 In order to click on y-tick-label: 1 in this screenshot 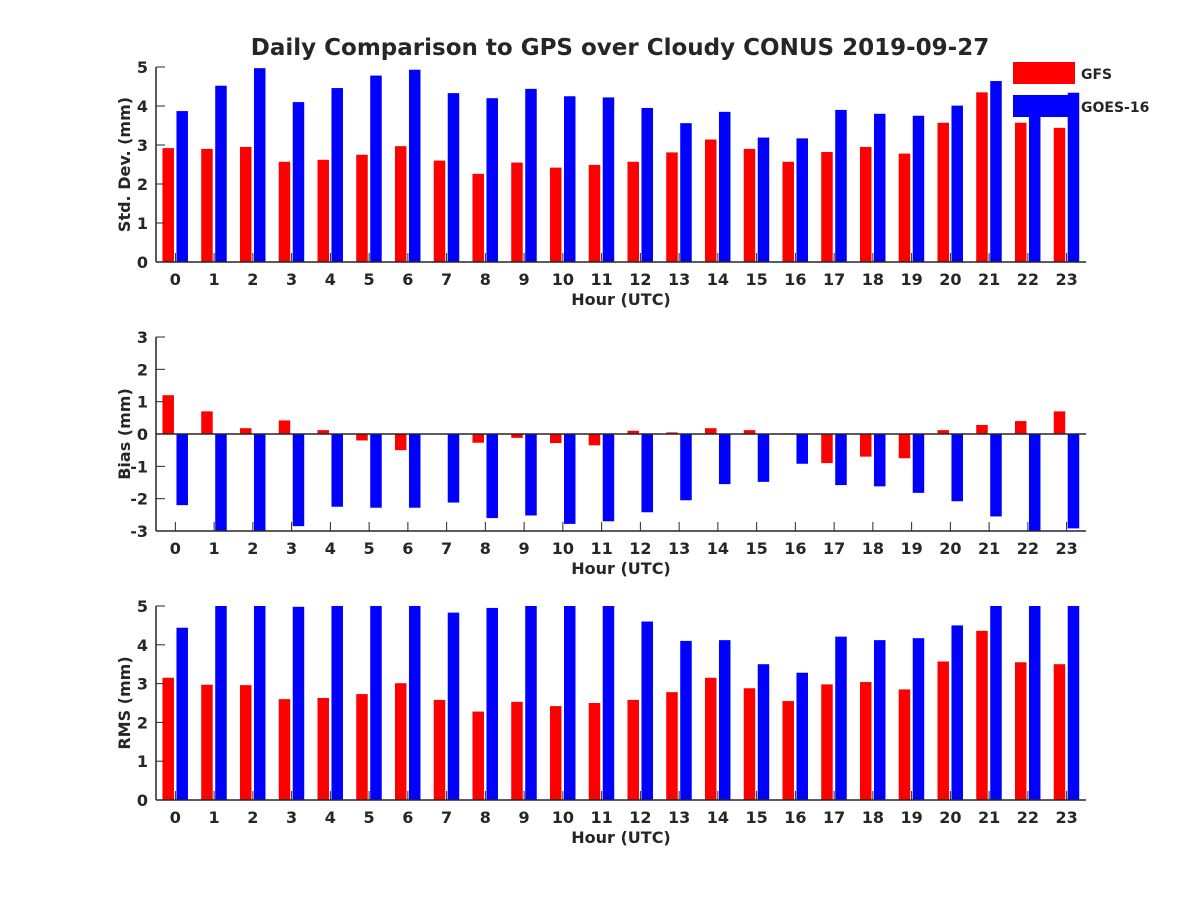, I will do `click(142, 402)`.